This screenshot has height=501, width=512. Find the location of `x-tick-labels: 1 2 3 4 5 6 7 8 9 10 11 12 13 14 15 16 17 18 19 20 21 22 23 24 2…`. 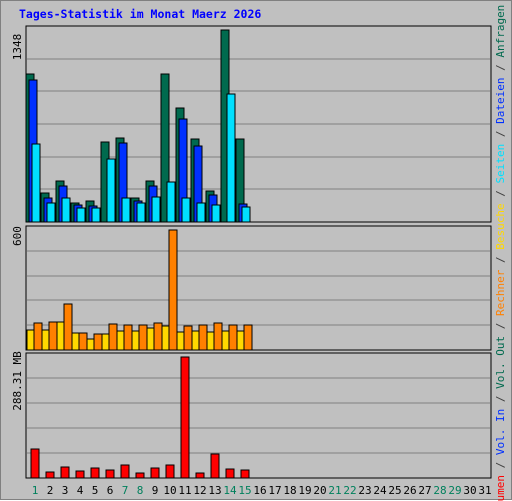

x-tick-labels: 1 2 3 4 5 6 7 8 9 10 11 12 13 14 15 16 17 18 19 20 21 22 23 24 2… is located at coordinates (262, 490).